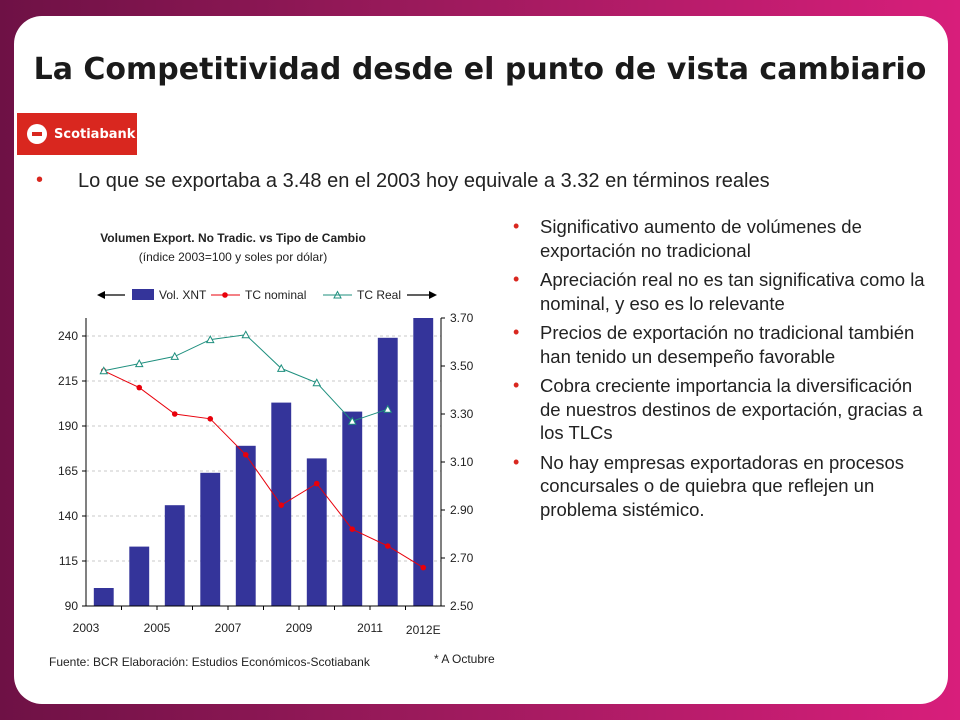 The image size is (960, 720). I want to click on right-tick-label: 3.50, so click(462, 366).